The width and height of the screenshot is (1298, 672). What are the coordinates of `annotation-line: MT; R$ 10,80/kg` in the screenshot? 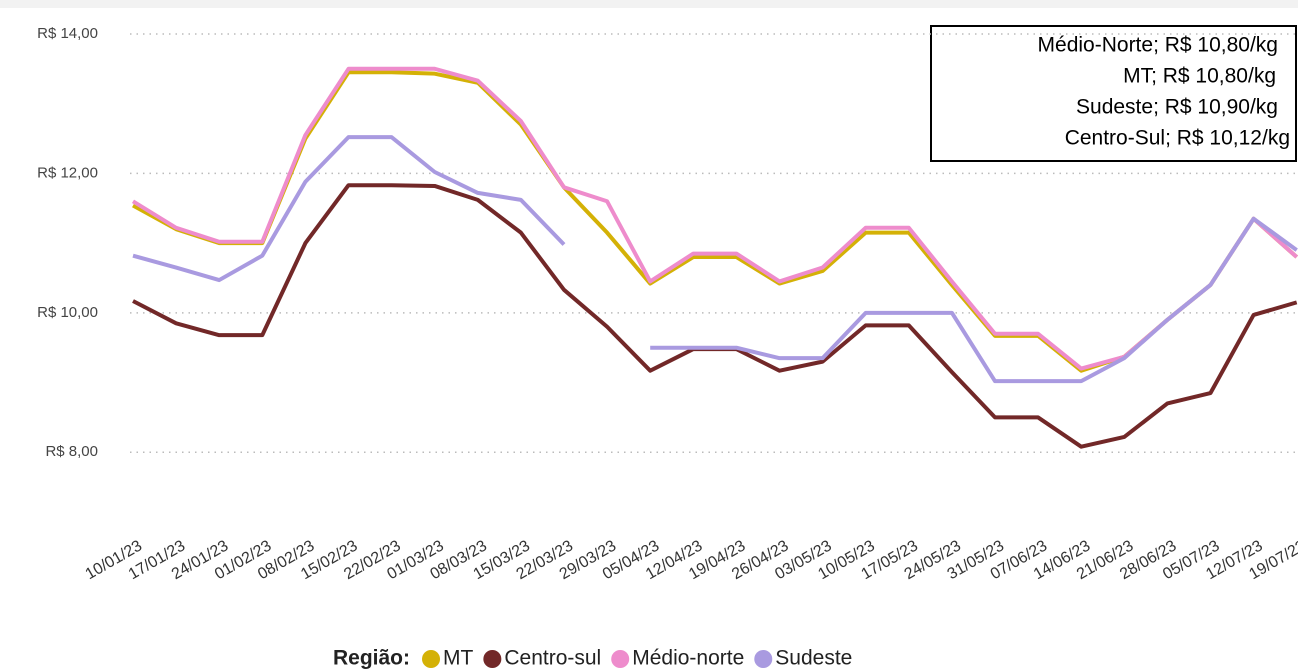 It's located at (1199, 76).